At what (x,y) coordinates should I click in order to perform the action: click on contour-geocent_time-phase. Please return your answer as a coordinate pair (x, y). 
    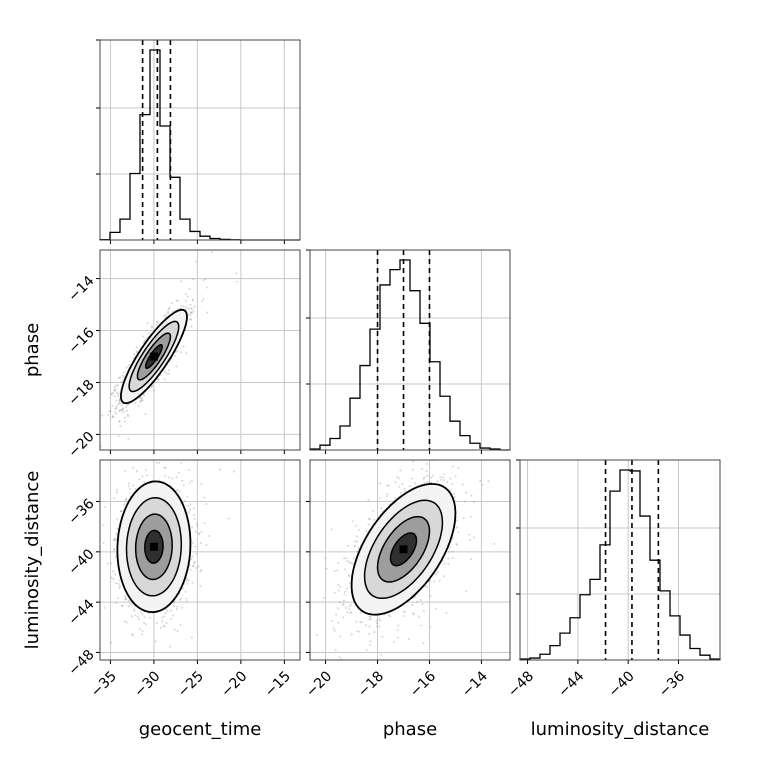
    Looking at the image, I should click on (154, 356).